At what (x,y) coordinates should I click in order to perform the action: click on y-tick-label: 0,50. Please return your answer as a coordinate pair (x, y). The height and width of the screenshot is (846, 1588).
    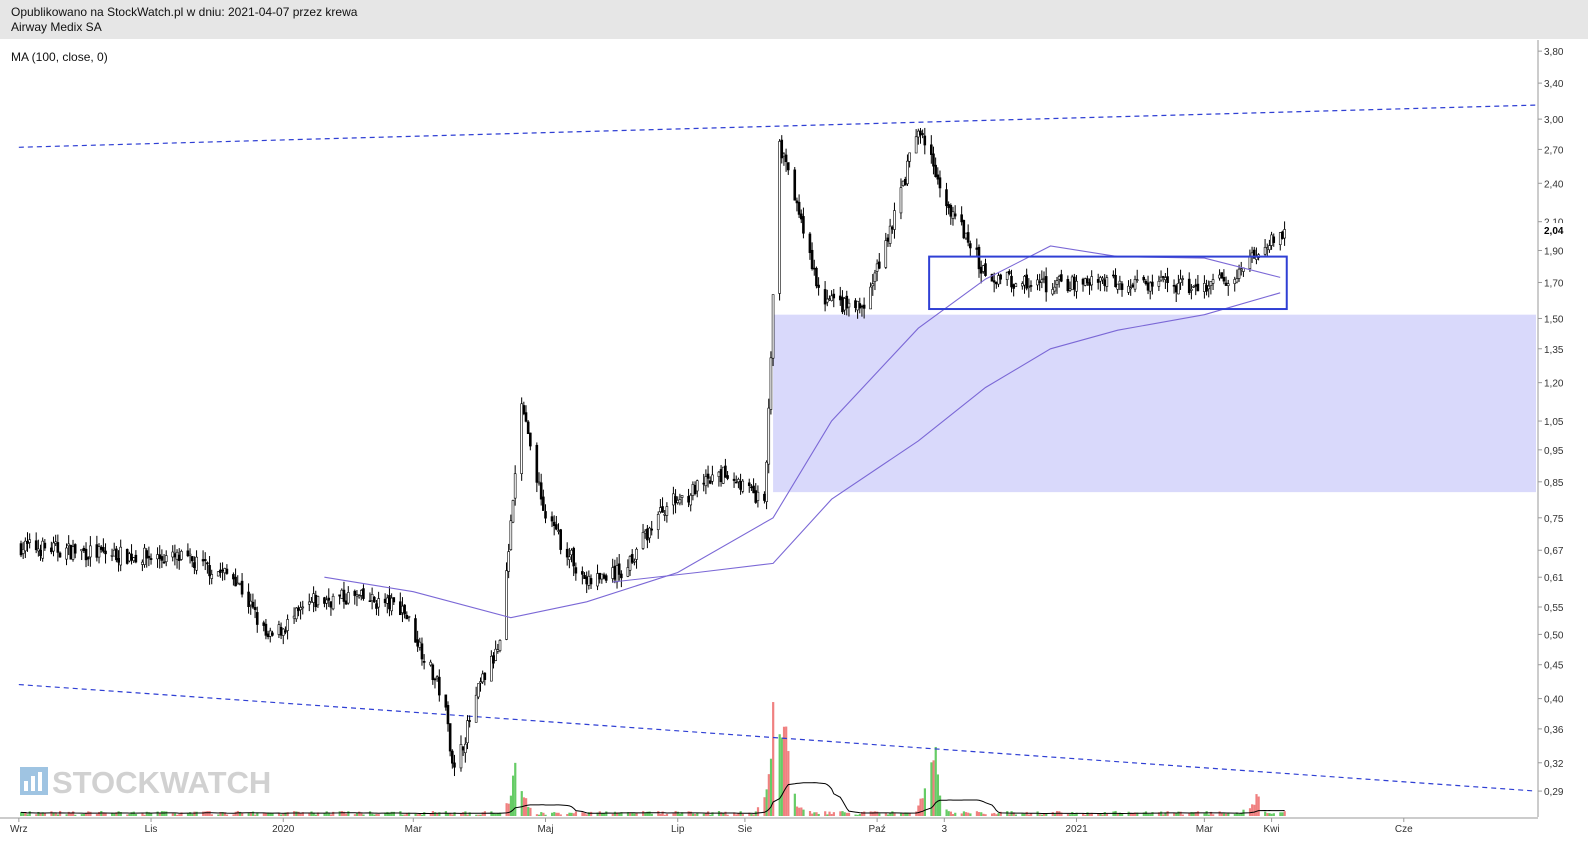
    Looking at the image, I should click on (1554, 635).